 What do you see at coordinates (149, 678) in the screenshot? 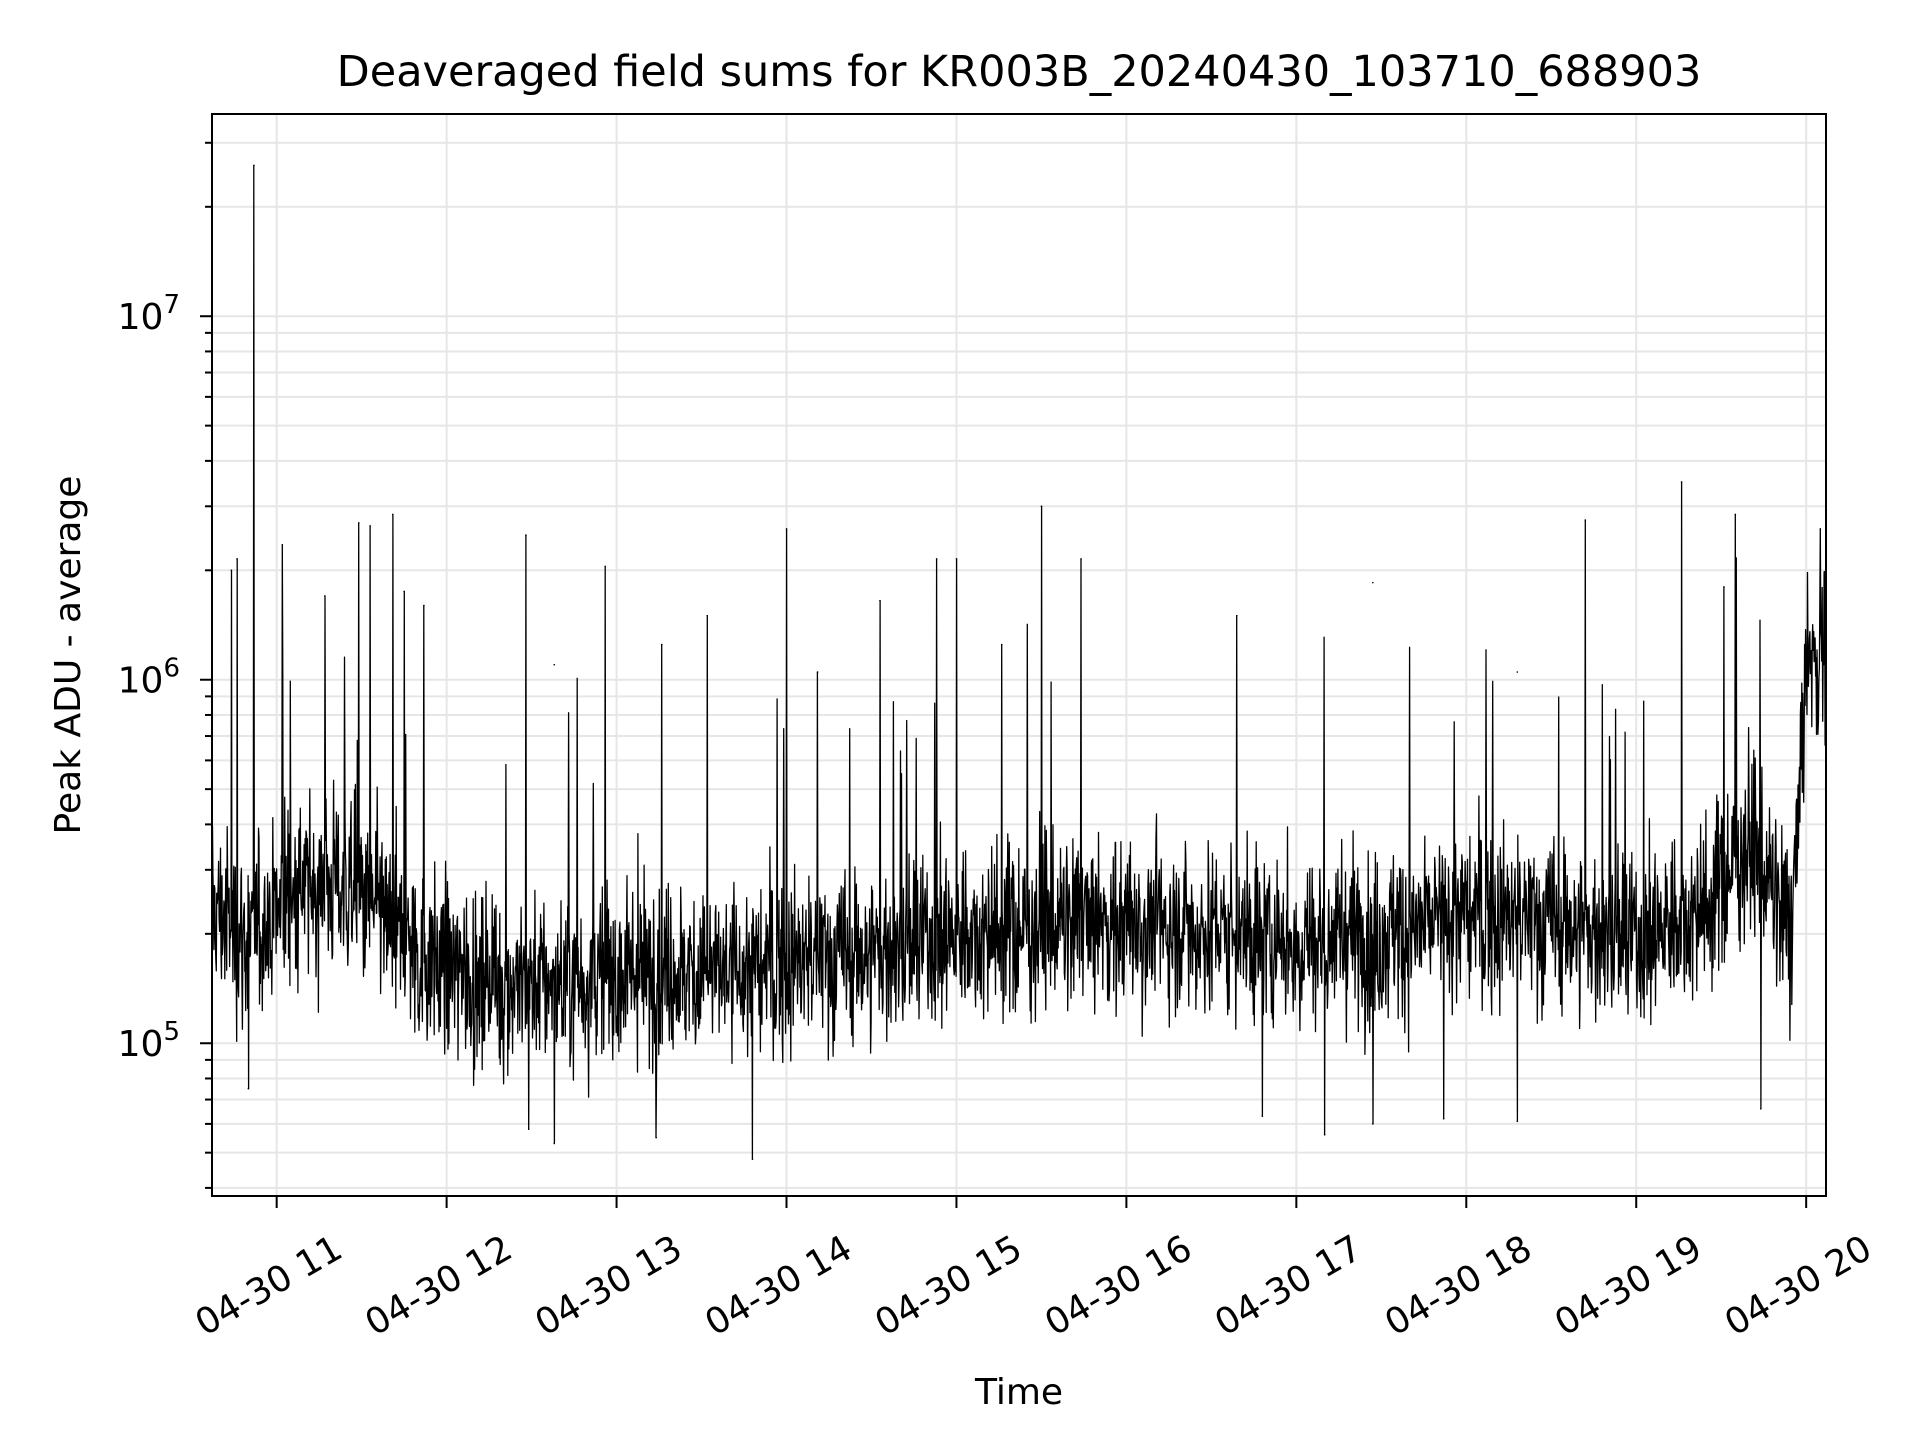
I see `y-tick-label: 10⁶` at bounding box center [149, 678].